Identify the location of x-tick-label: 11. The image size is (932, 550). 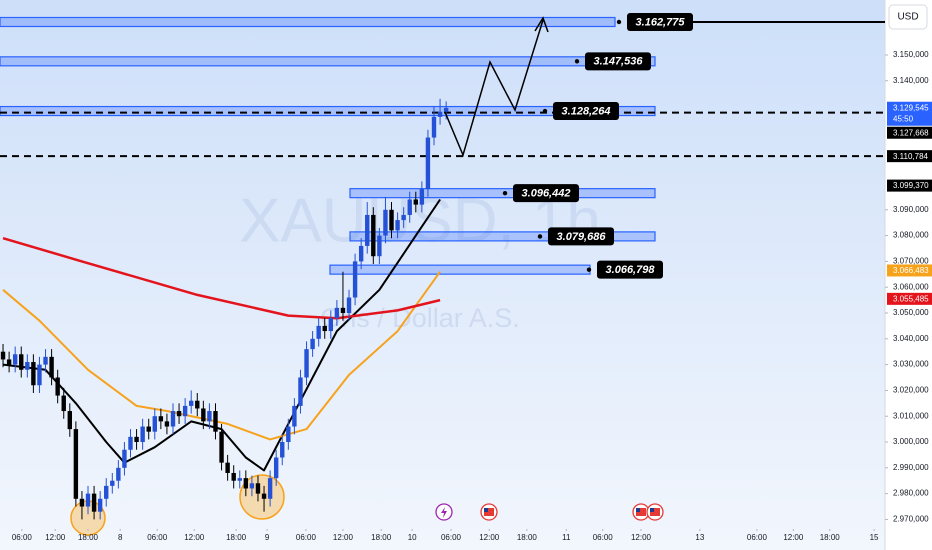
(566, 537).